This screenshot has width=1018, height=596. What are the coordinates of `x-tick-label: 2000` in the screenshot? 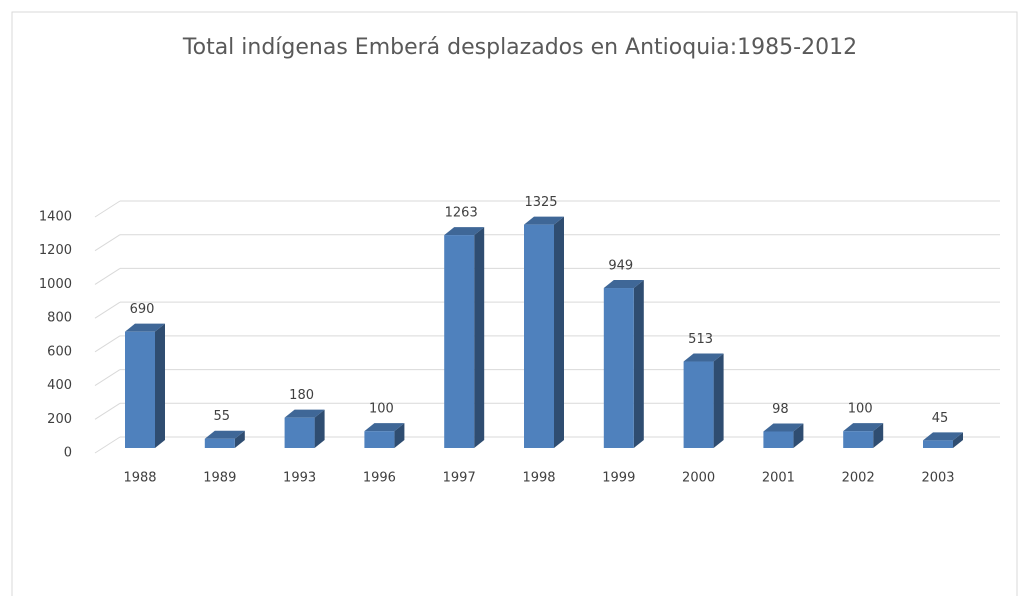 It's located at (698, 478).